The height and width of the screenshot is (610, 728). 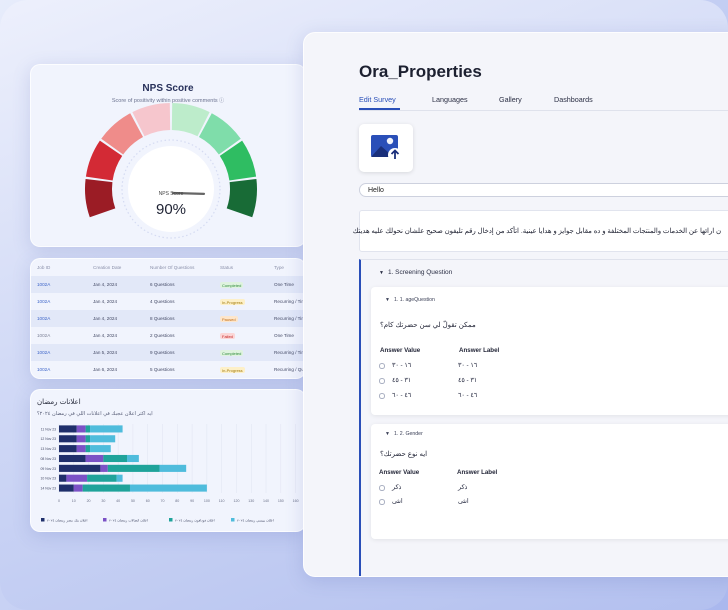 I want to click on legend-label: اعلان فودافون رمضان ٢٠٢٤, so click(x=195, y=520).